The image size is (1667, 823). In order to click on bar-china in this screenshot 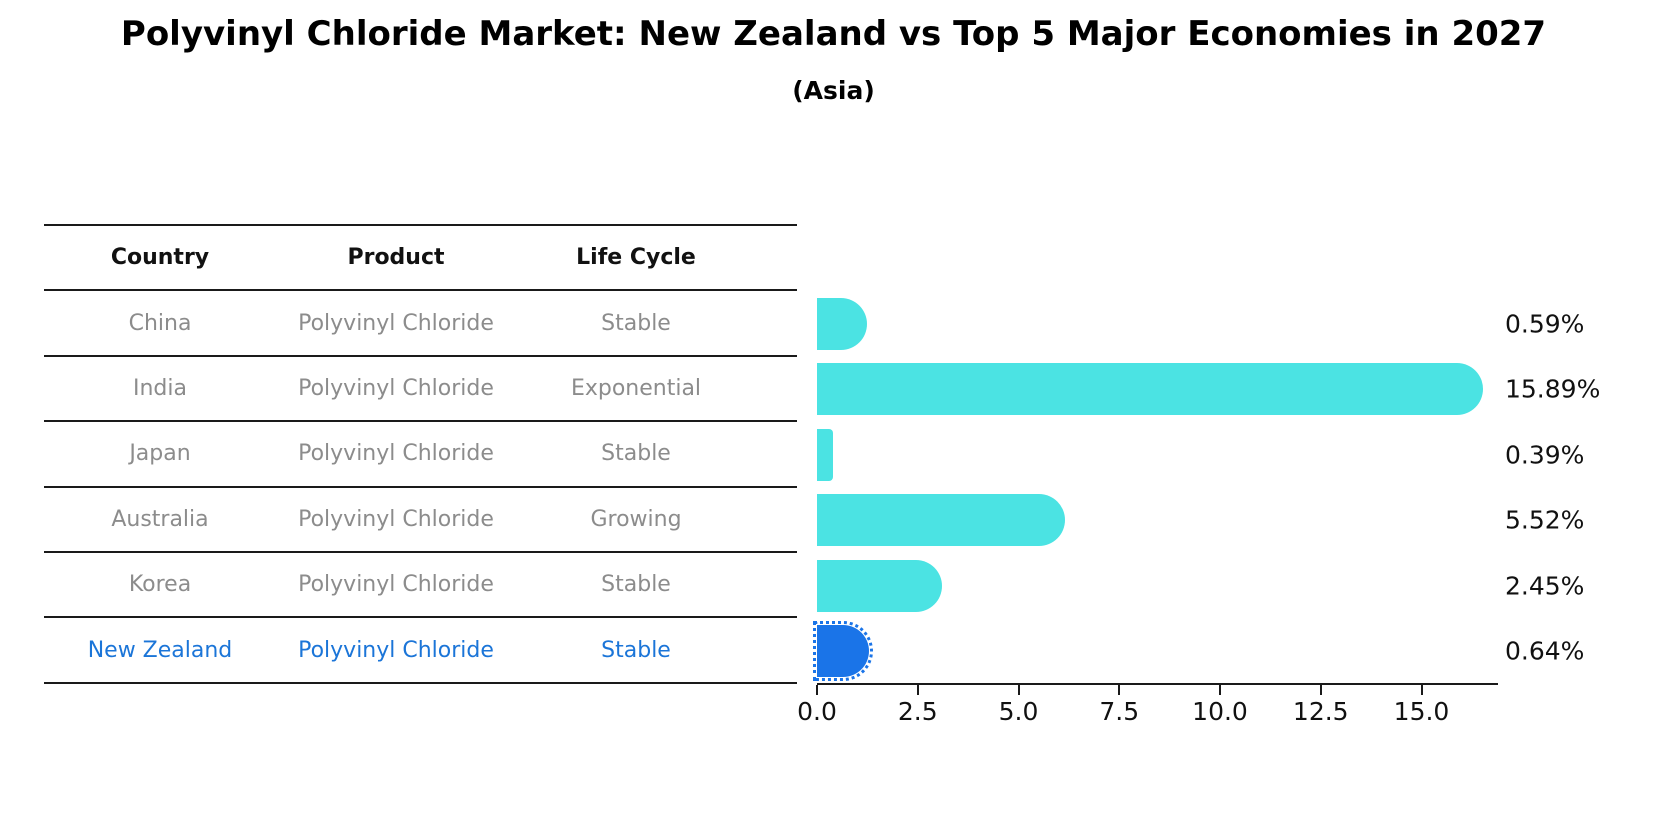, I will do `click(842, 324)`.